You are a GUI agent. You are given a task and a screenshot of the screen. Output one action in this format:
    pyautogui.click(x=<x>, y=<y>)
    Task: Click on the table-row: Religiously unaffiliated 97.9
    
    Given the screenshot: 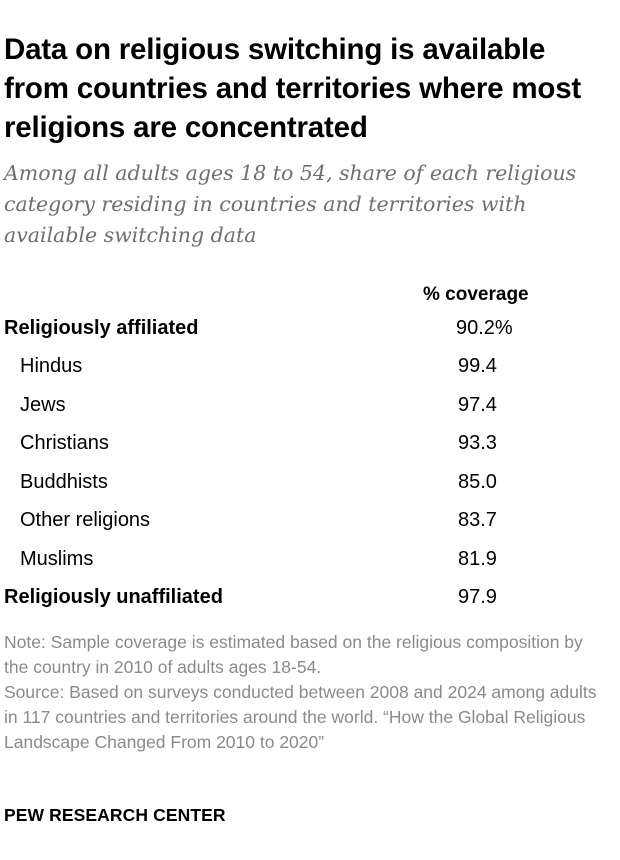 What is the action you would take?
    pyautogui.click(x=310, y=603)
    